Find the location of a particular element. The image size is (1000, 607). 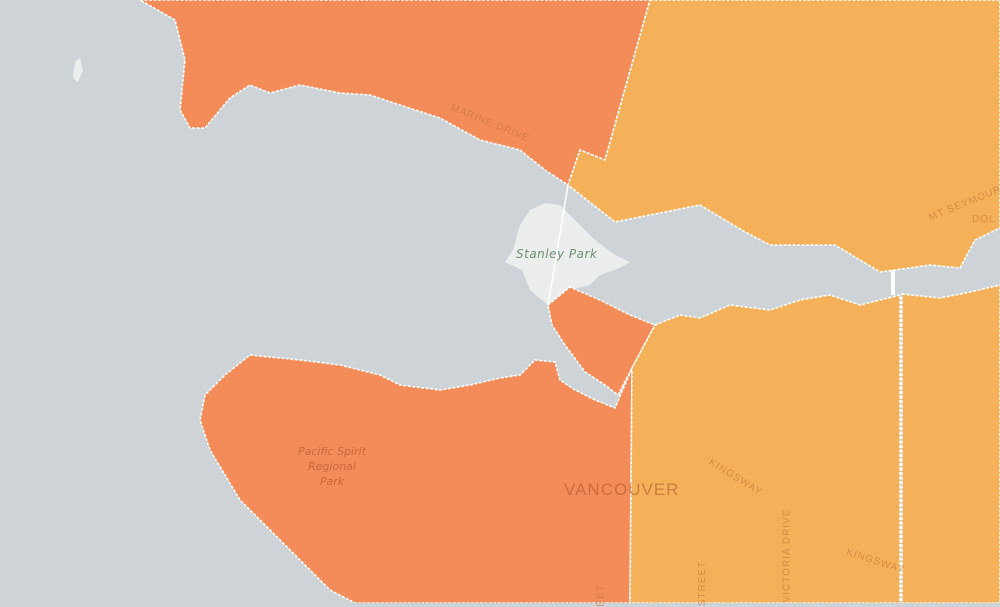

label-victoria-drive: VICTORIA DRIVE is located at coordinates (787, 555).